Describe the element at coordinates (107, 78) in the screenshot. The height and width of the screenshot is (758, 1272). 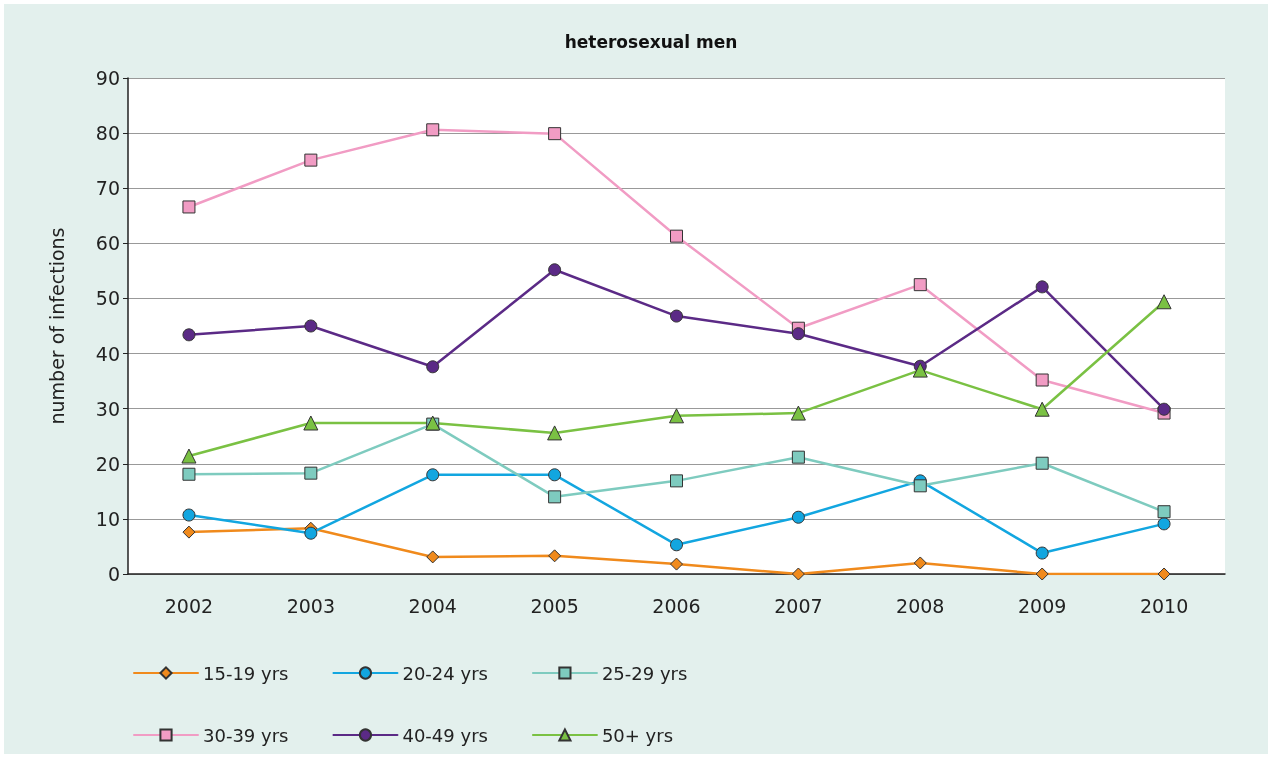
I see `y-tick-label: 90` at that location.